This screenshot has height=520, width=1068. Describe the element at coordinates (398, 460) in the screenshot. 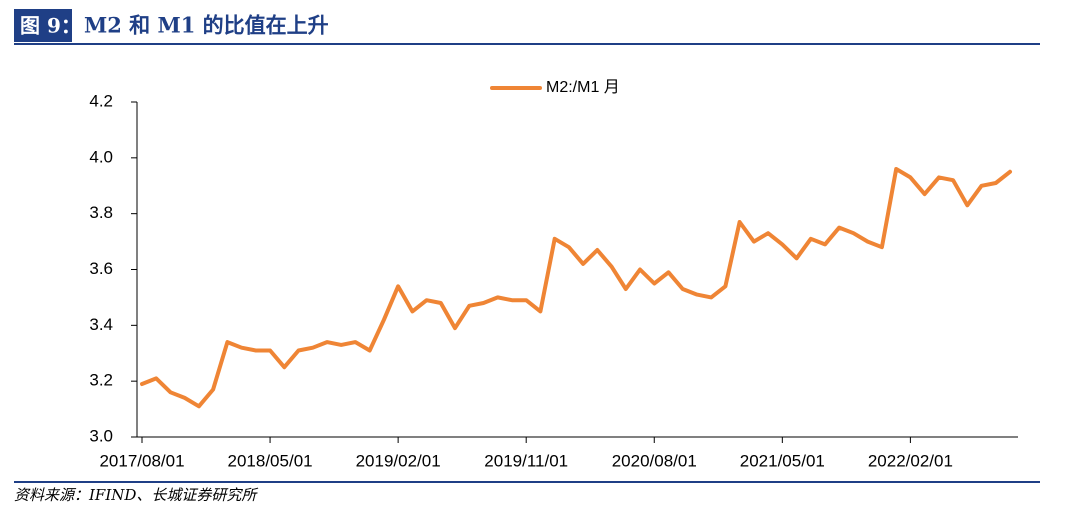

I see `x-tick-label: 2019/02/01` at that location.